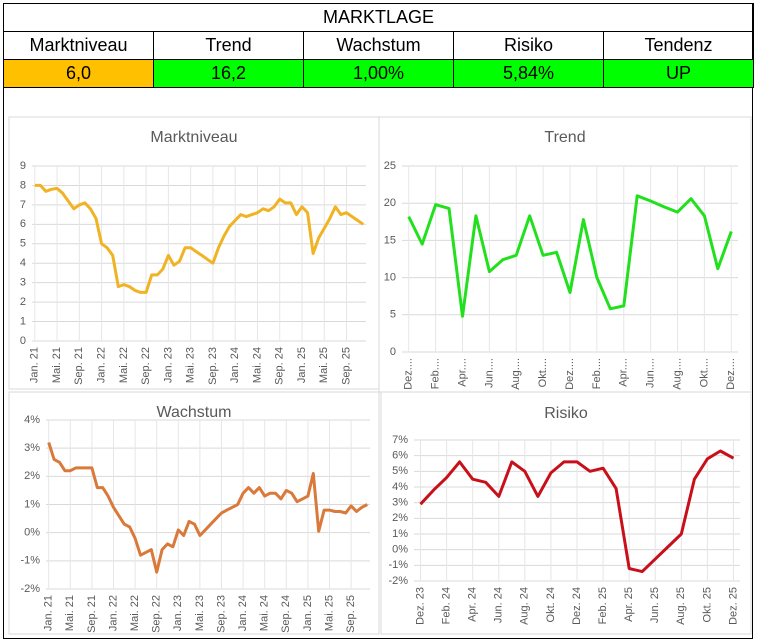  I want to click on y-tick-label: 3, so click(23, 283).